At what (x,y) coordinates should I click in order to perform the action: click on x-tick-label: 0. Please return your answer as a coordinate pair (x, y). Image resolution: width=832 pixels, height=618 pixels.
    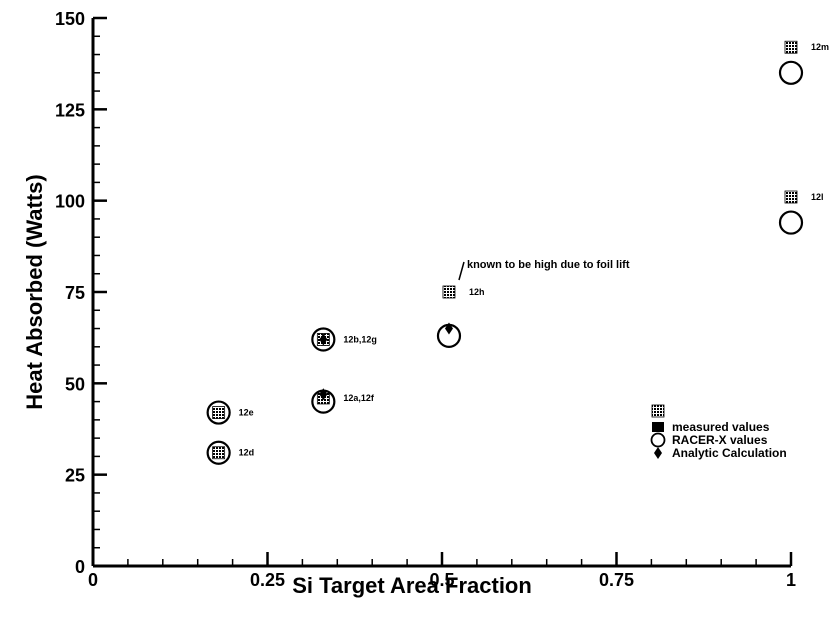
    Looking at the image, I should click on (93, 580).